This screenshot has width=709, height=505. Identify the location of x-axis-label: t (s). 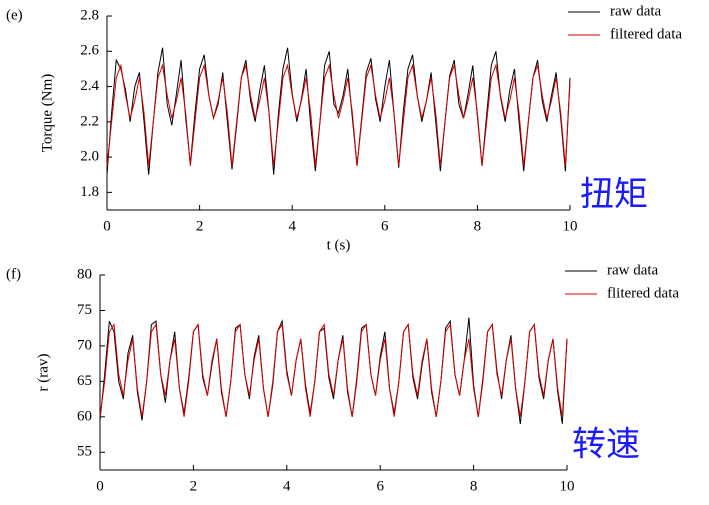
(339, 245).